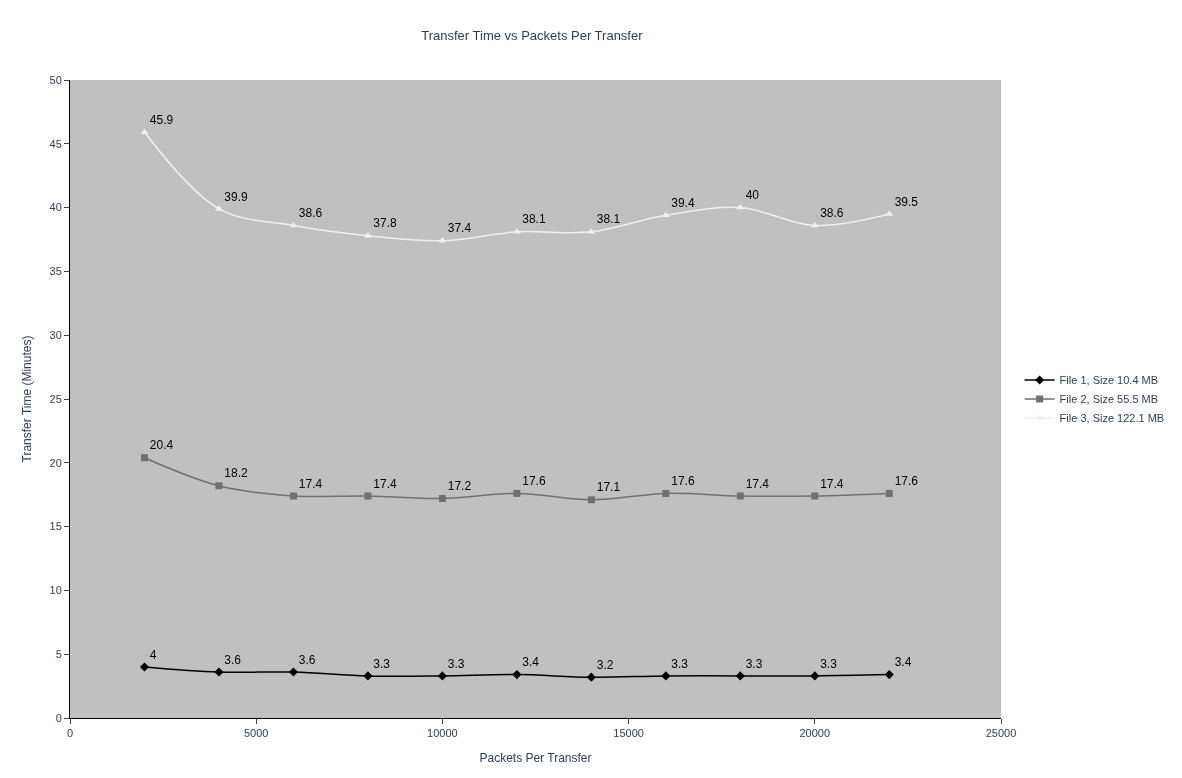  What do you see at coordinates (161, 119) in the screenshot?
I see `data-label: 45.9` at bounding box center [161, 119].